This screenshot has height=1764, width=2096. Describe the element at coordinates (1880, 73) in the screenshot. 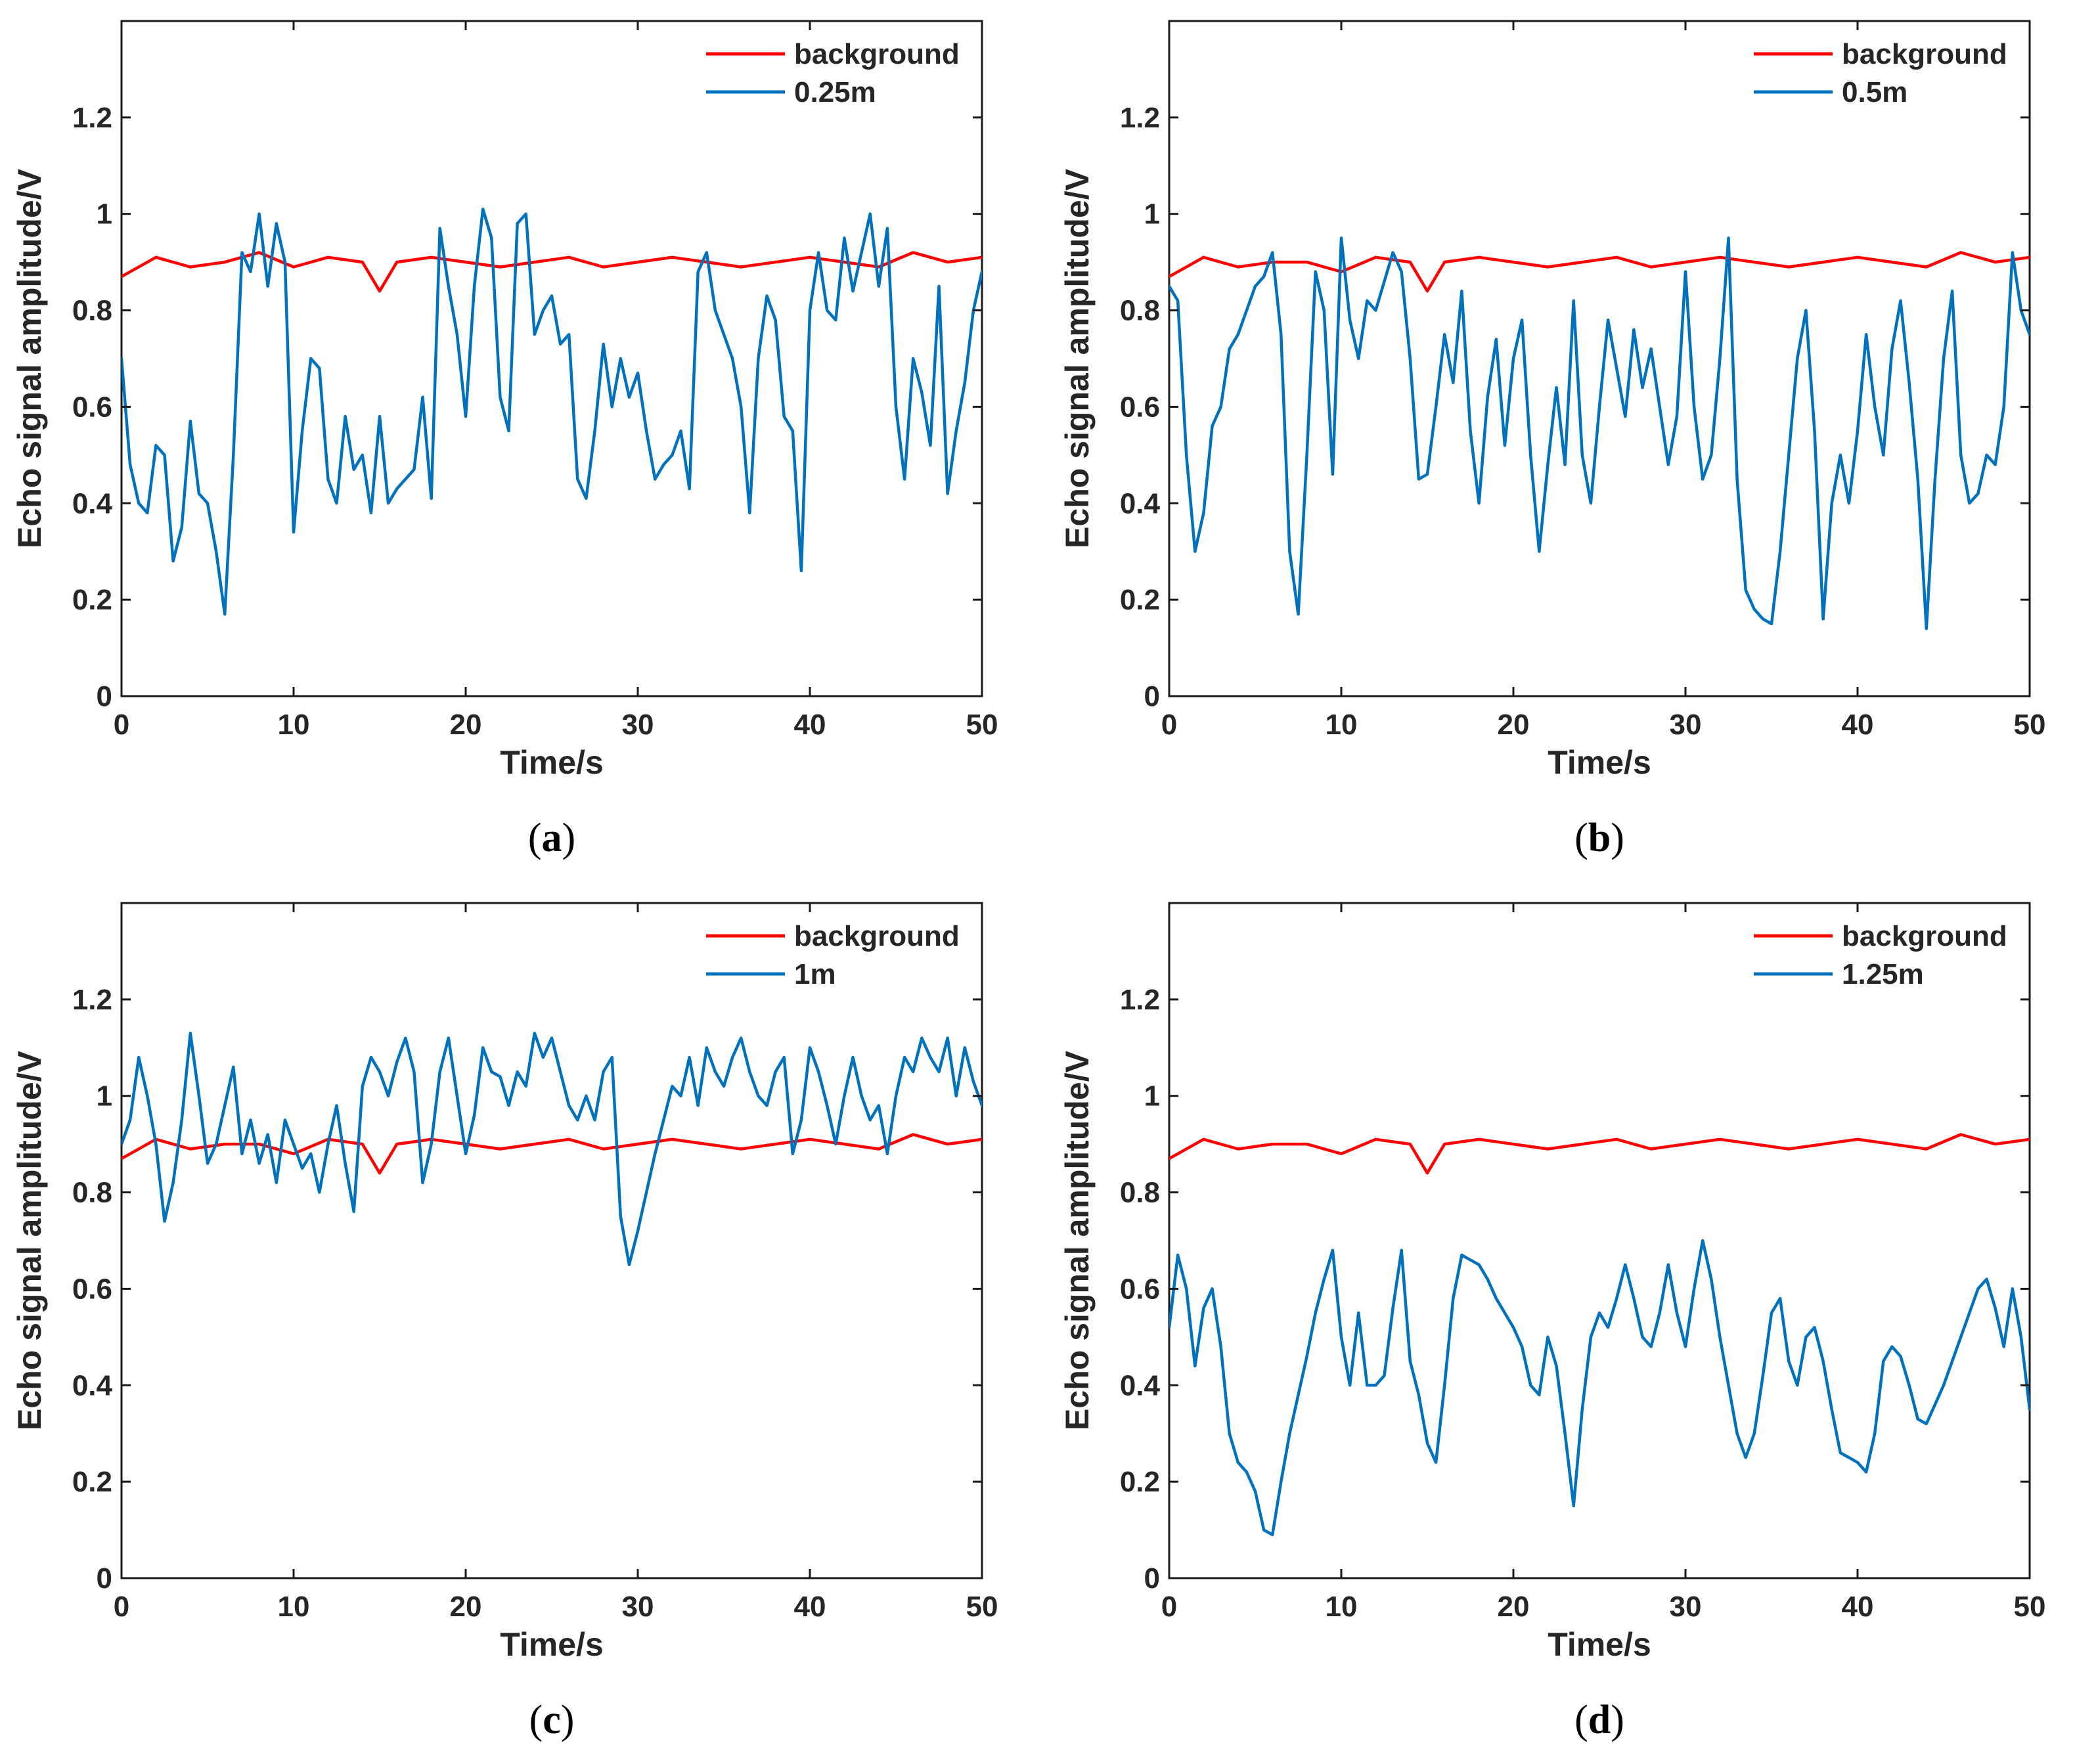

I see `legend: background 0.5m` at that location.